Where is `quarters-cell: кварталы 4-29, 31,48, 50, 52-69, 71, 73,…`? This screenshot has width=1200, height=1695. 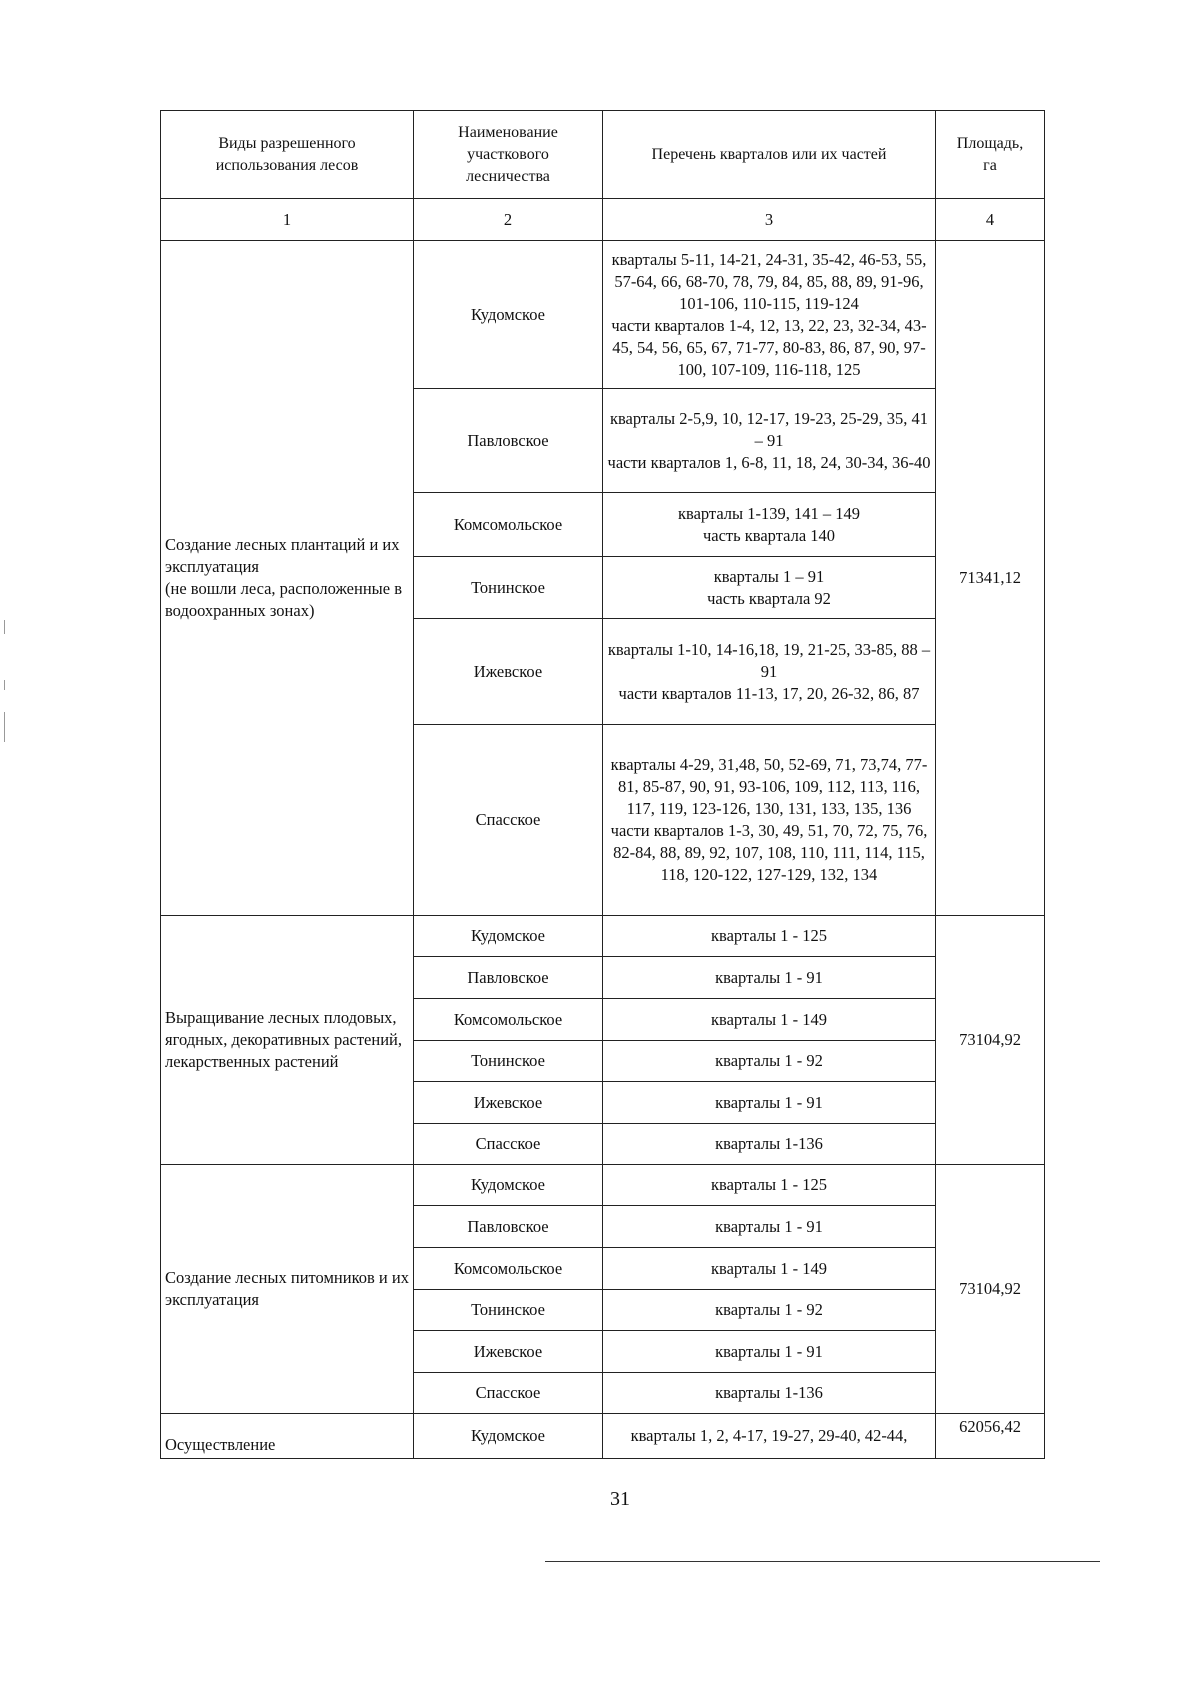 quarters-cell: кварталы 4-29, 31,48, 50, 52-69, 71, 73,… is located at coordinates (769, 820).